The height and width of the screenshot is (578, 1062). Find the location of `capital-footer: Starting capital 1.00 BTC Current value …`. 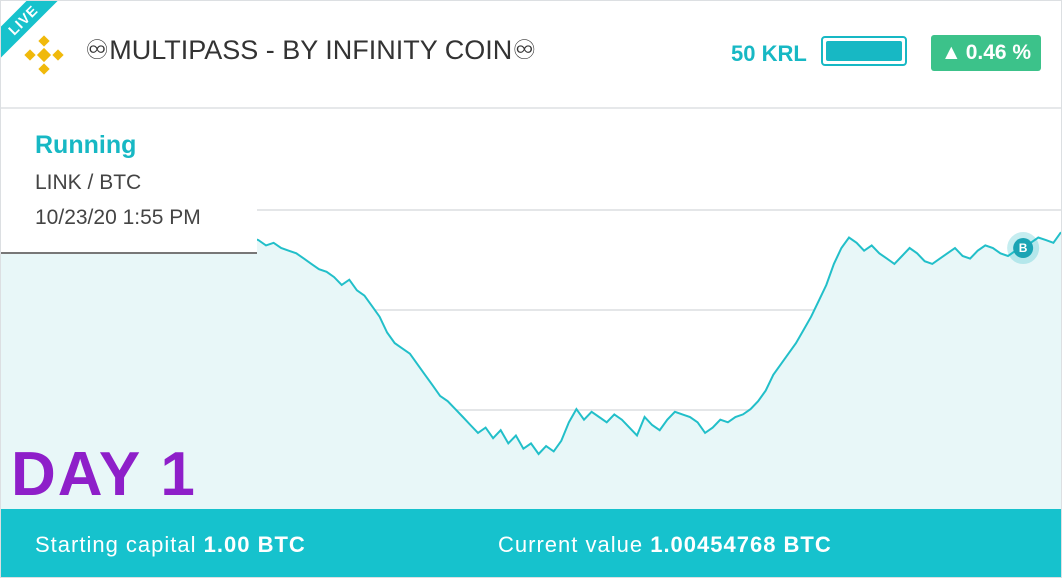

capital-footer: Starting capital 1.00 BTC Current value … is located at coordinates (531, 543).